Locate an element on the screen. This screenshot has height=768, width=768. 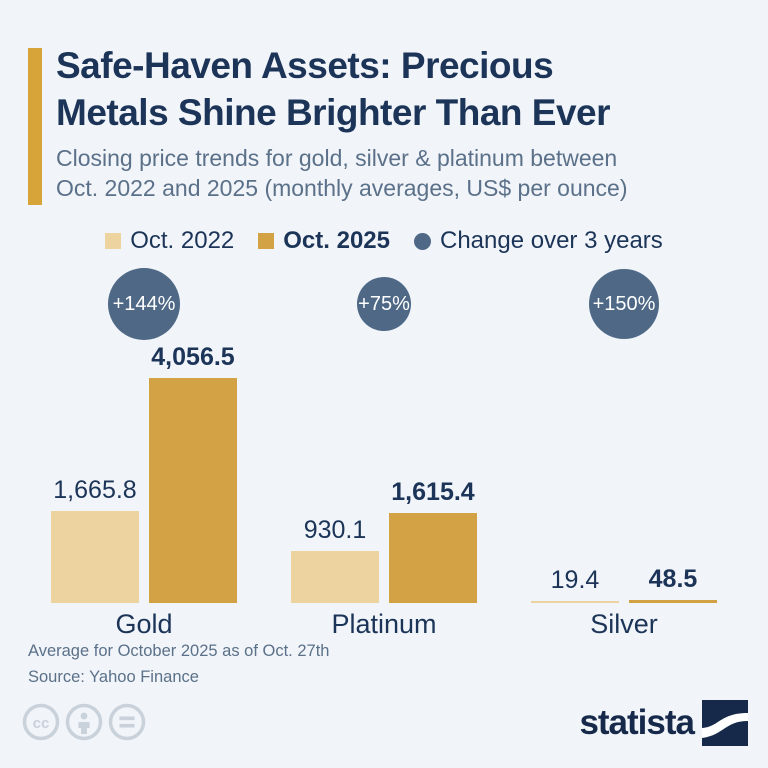
oct-2022-swatch is located at coordinates (113, 241).